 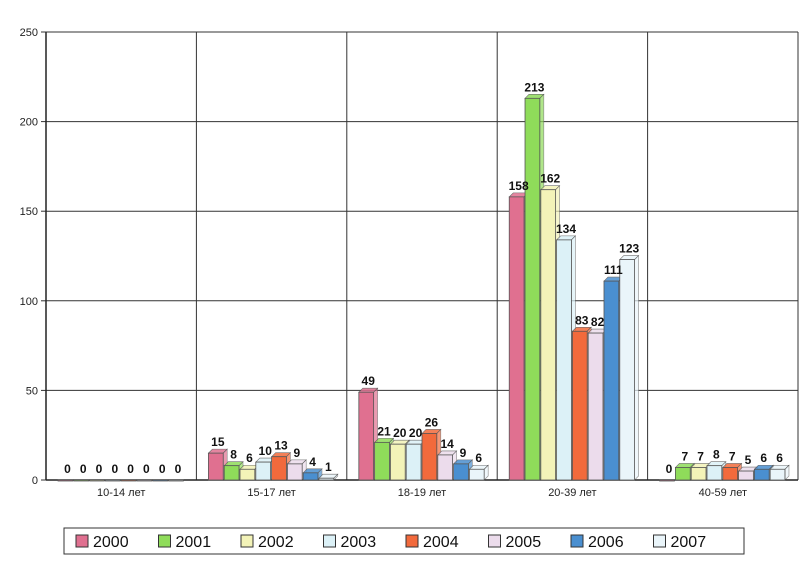 What do you see at coordinates (524, 542) in the screenshot?
I see `legend-label: 2005` at bounding box center [524, 542].